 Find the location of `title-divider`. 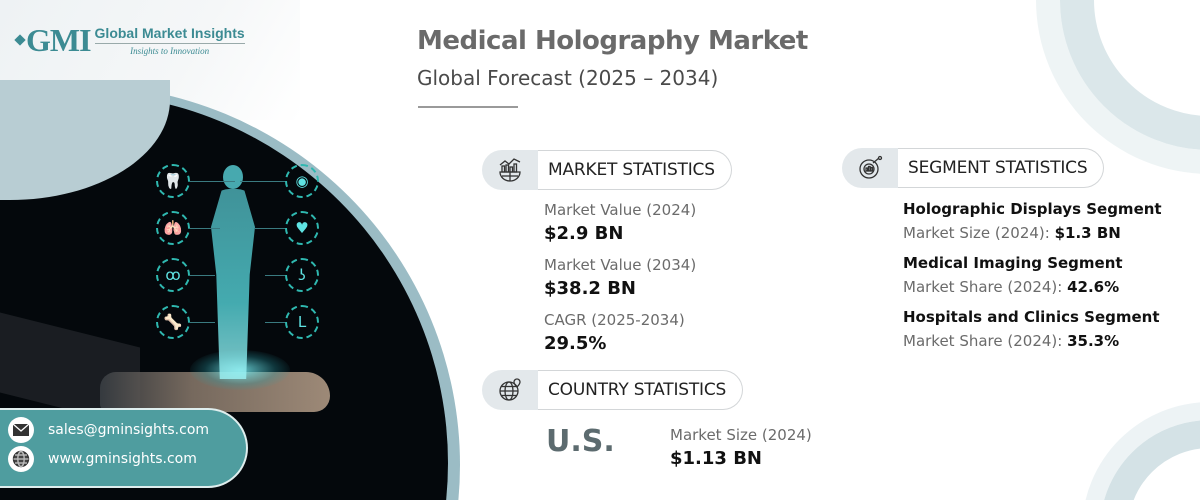

title-divider is located at coordinates (468, 107).